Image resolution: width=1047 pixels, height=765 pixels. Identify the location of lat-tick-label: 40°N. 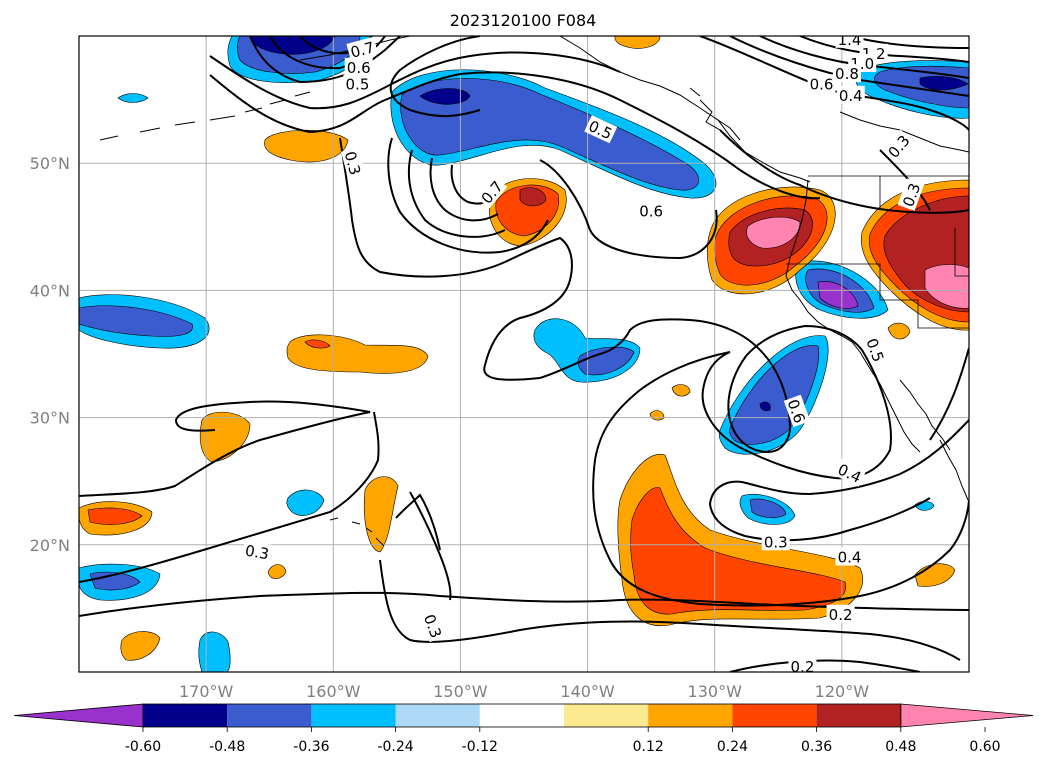
(50, 290).